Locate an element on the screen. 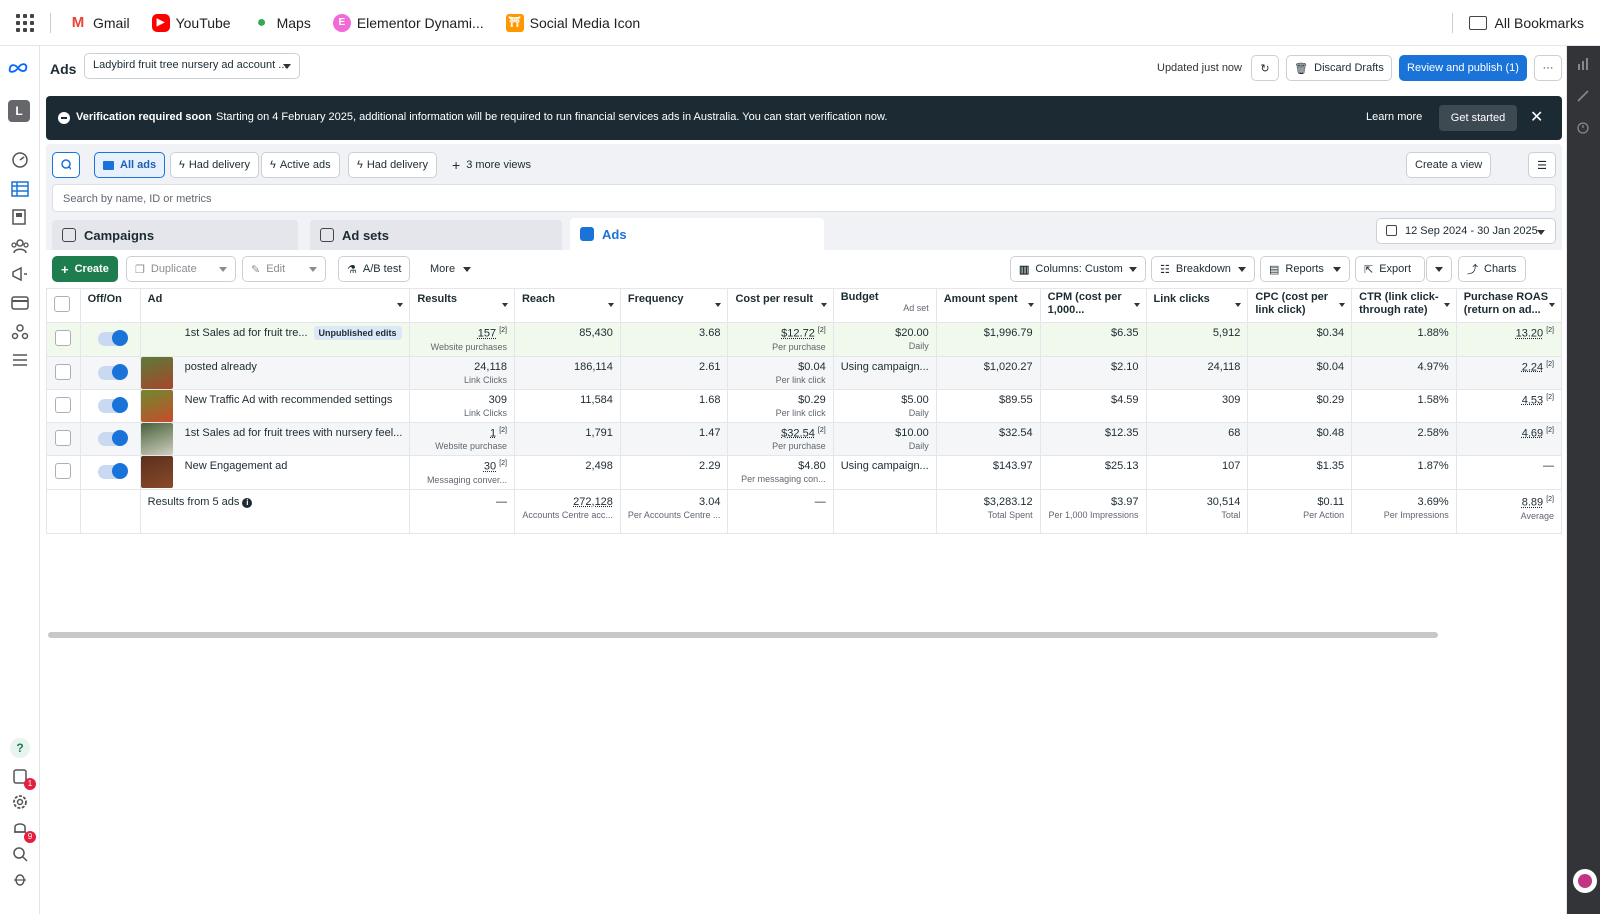 This screenshot has height=914, width=1600. tab-campaigns: Campaigns is located at coordinates (175, 235).